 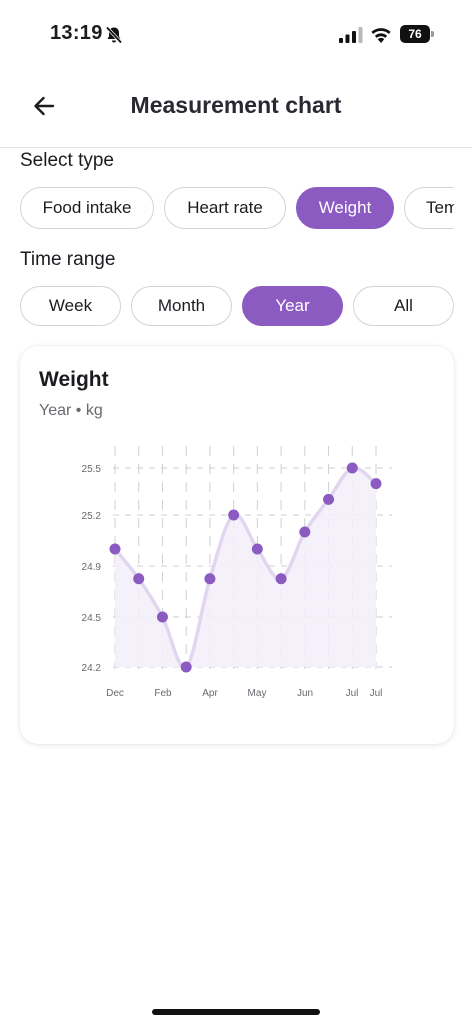 What do you see at coordinates (74, 379) in the screenshot?
I see `card-title: Weight` at bounding box center [74, 379].